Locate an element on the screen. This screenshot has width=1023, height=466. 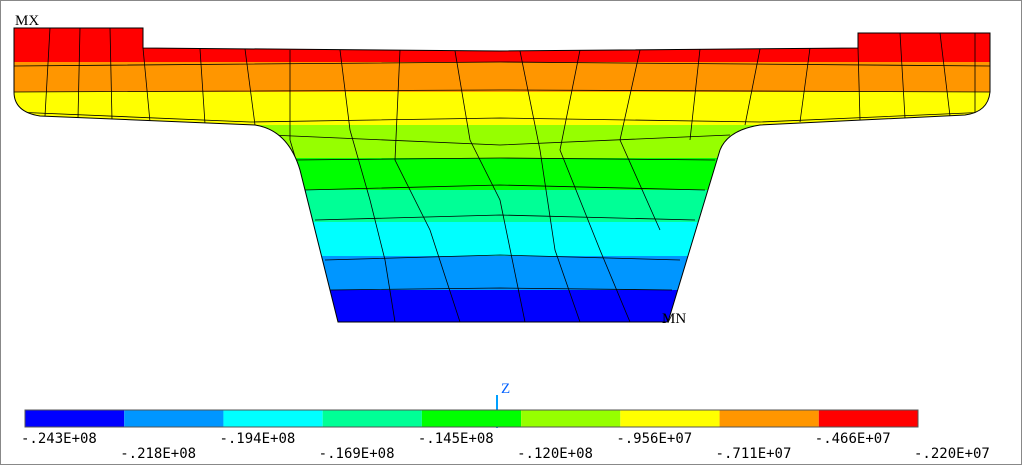
legend-label: -.120E+08 is located at coordinates (555, 454).